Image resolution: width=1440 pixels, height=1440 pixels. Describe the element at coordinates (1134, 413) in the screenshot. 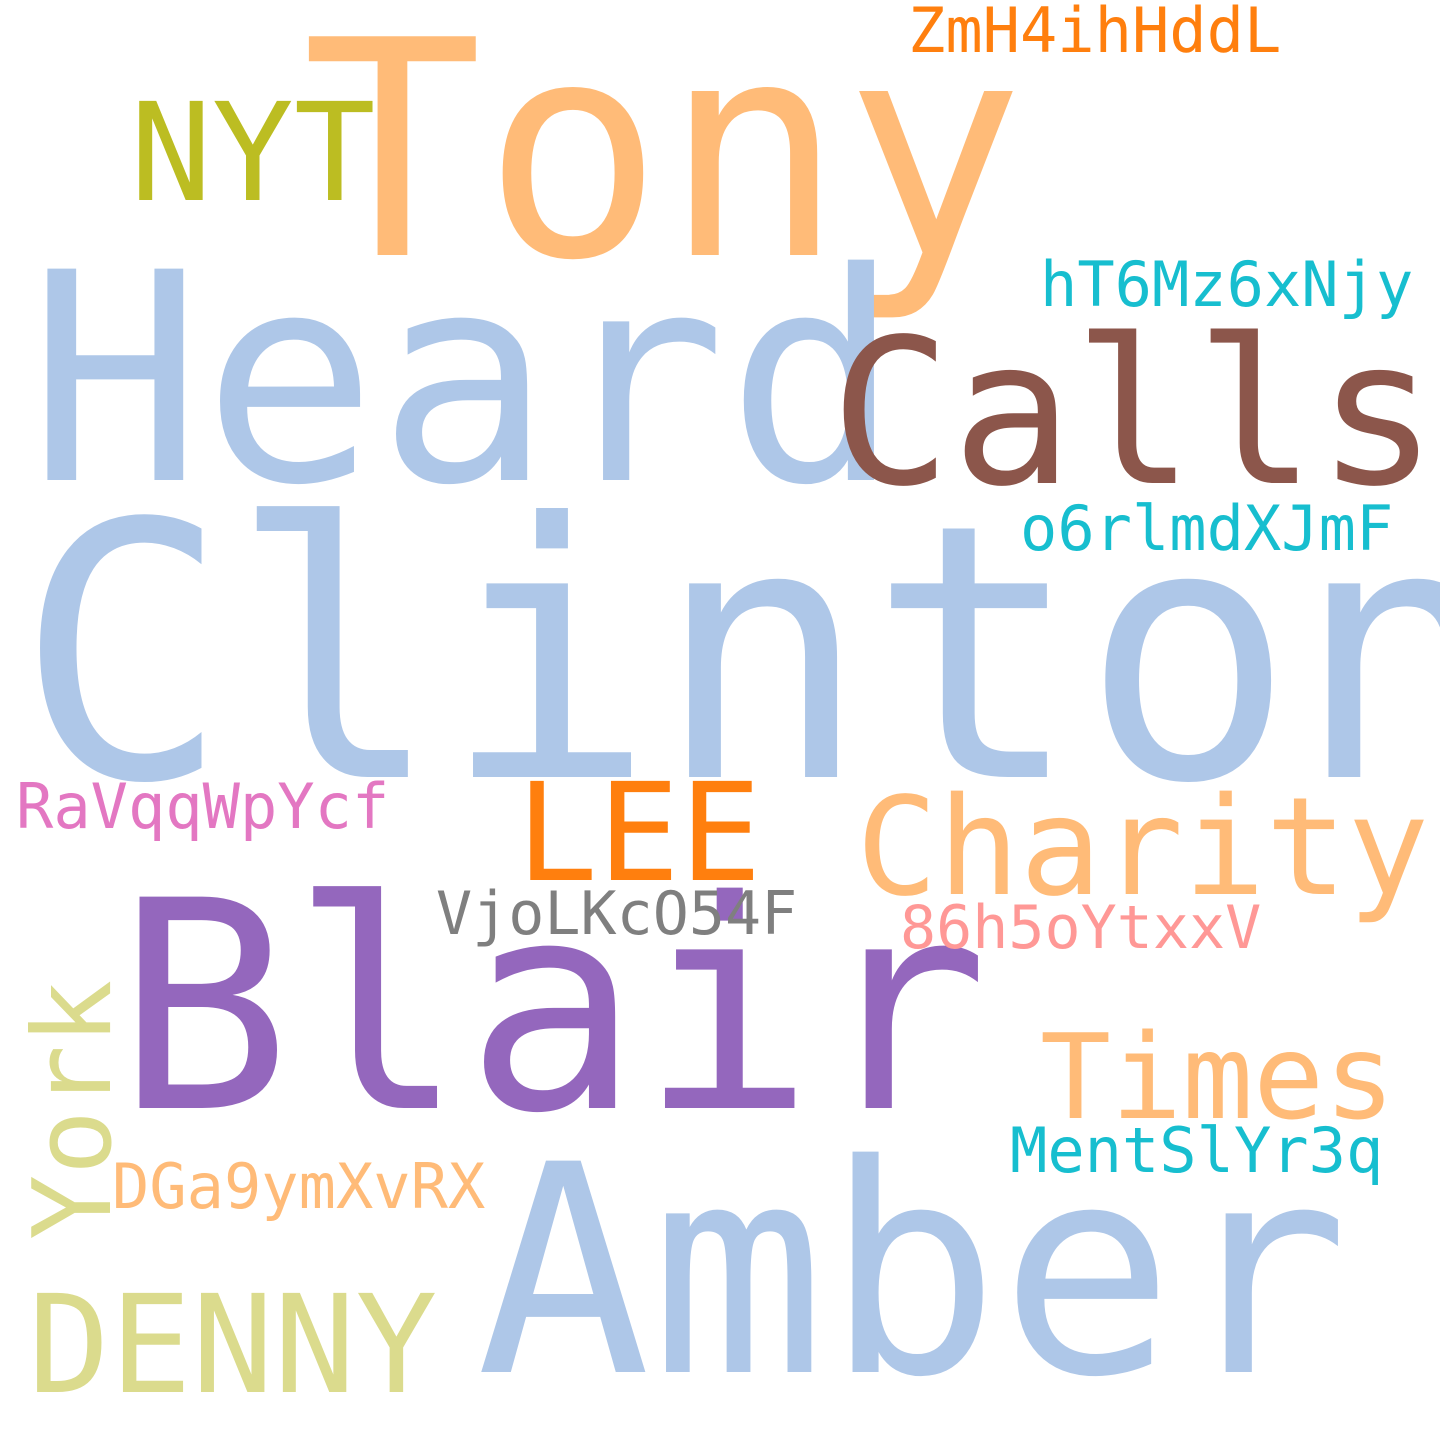

I see `word-calls: Calls` at that location.